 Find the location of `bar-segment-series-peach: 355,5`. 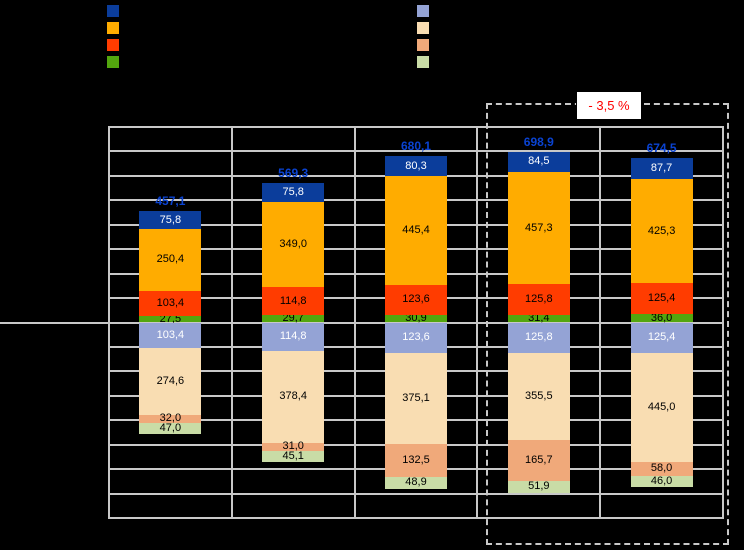

bar-segment-series-peach: 355,5 is located at coordinates (538, 397).